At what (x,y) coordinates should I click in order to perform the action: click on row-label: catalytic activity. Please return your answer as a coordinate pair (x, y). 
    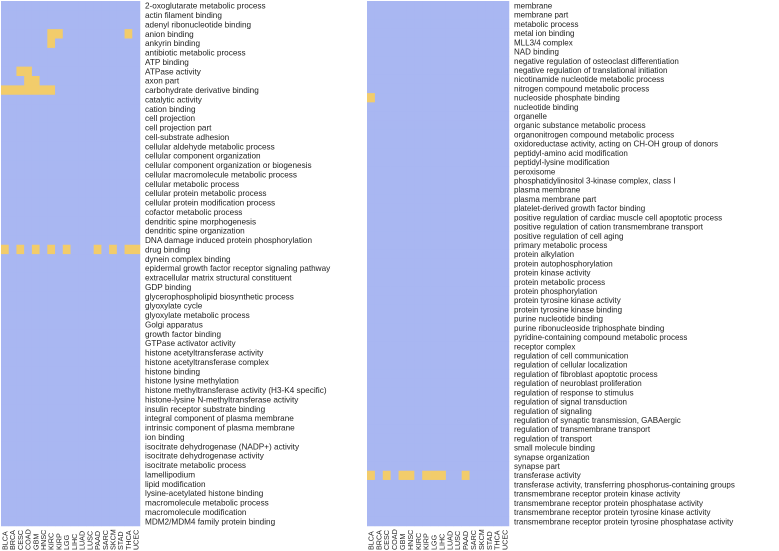
    Looking at the image, I should click on (174, 99).